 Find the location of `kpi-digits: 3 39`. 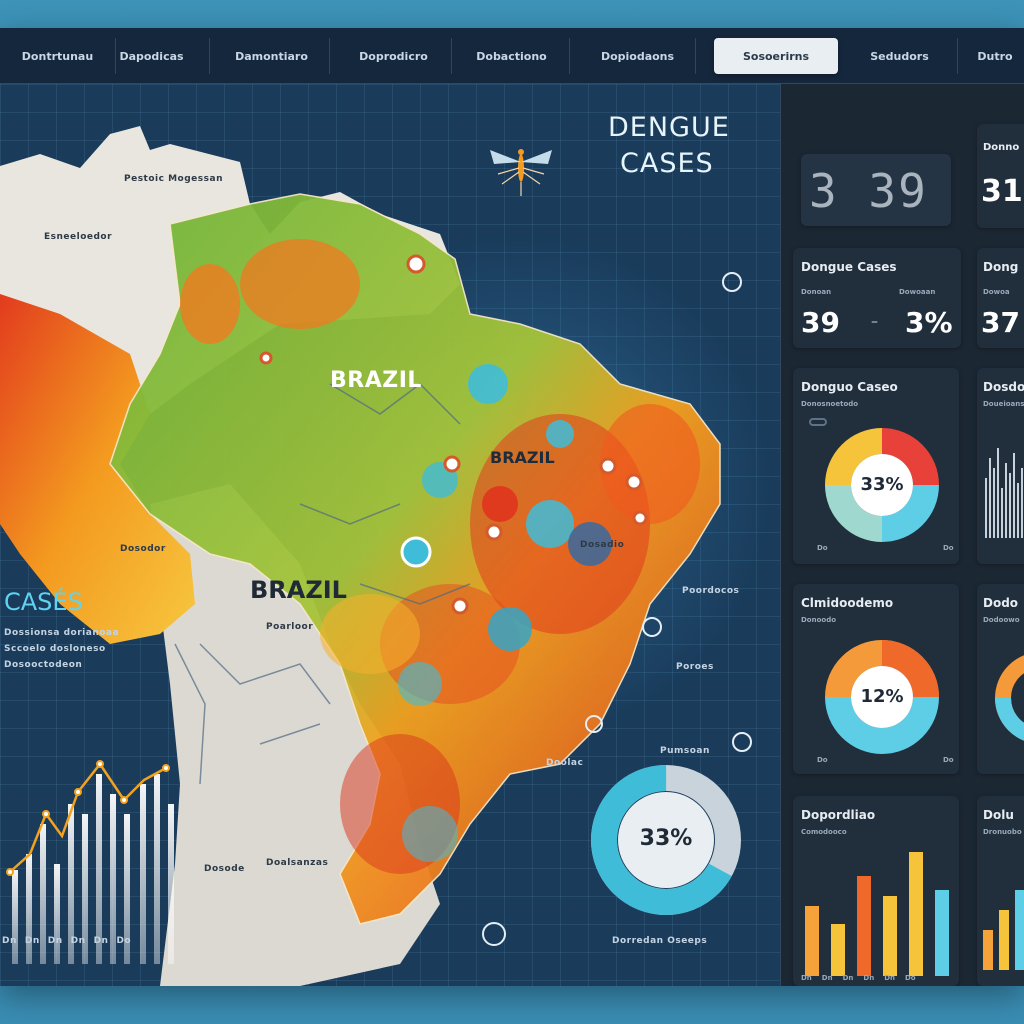

kpi-digits: 3 39 is located at coordinates (868, 191).